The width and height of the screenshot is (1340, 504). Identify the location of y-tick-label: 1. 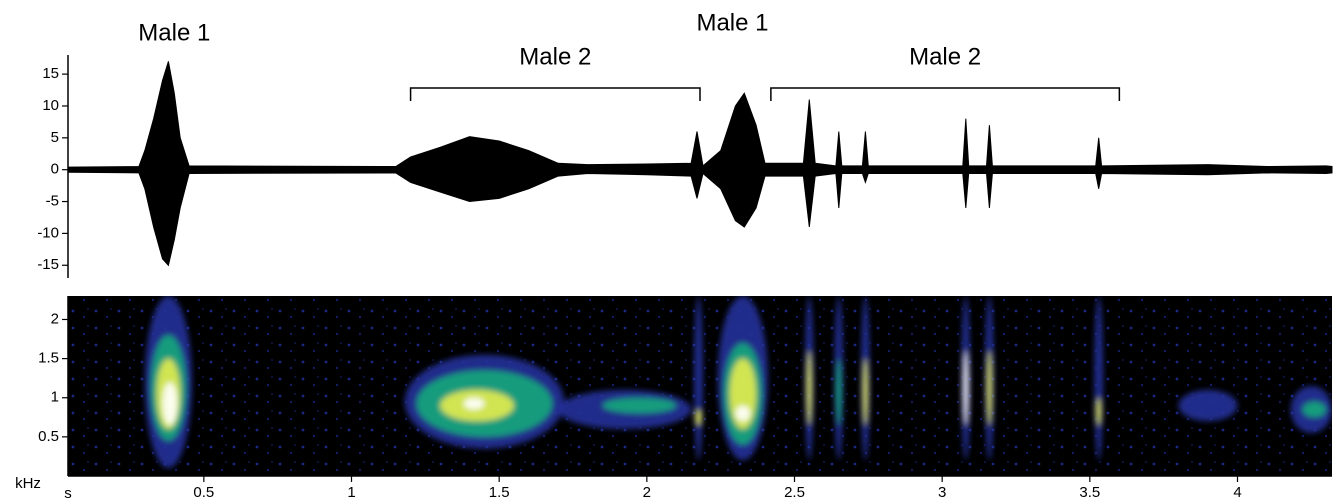
(55, 397).